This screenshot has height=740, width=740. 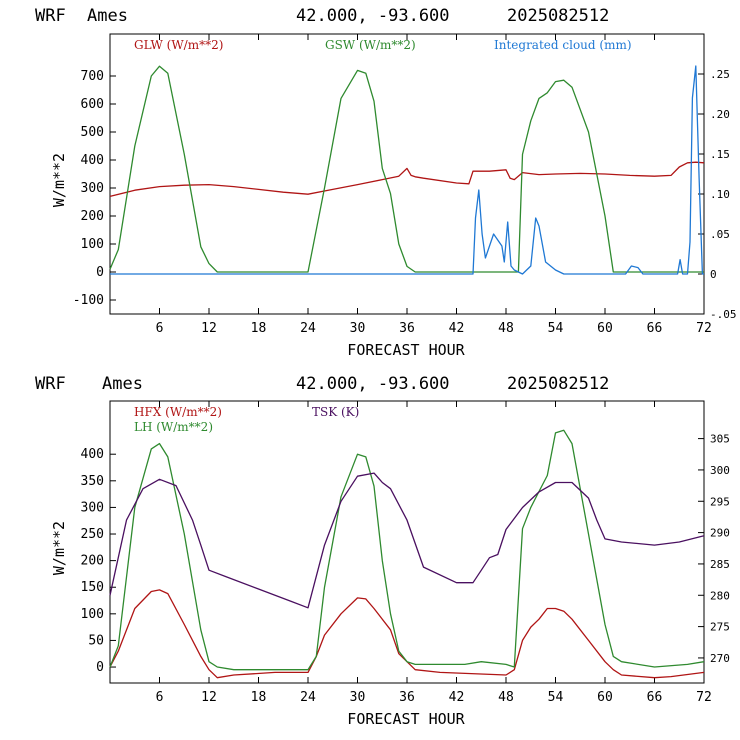 I want to click on top-y2tick-label: .25, so click(x=720, y=74).